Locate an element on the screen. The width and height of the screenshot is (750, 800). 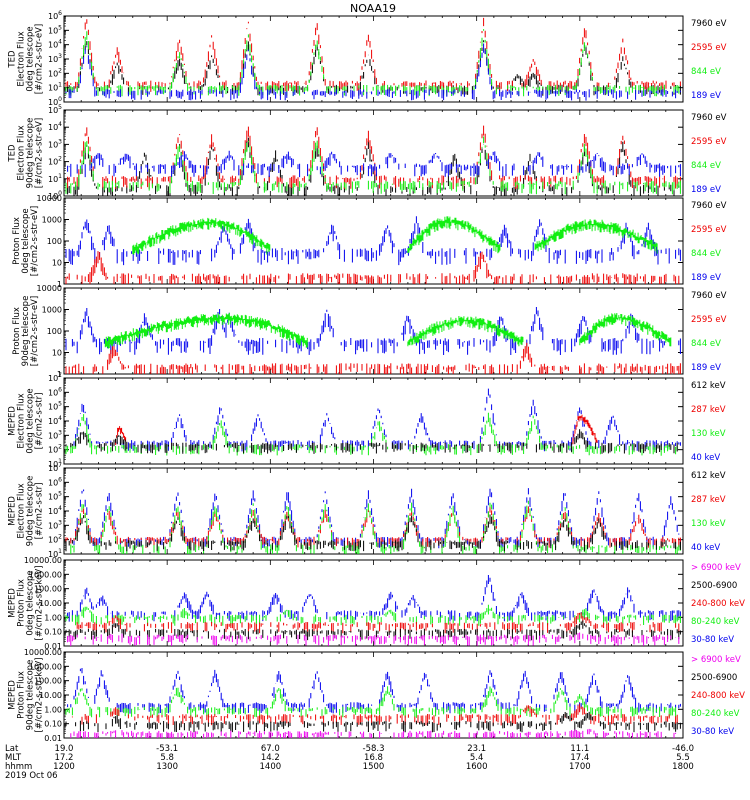
mlt-value: 17.4 is located at coordinates (579, 758).